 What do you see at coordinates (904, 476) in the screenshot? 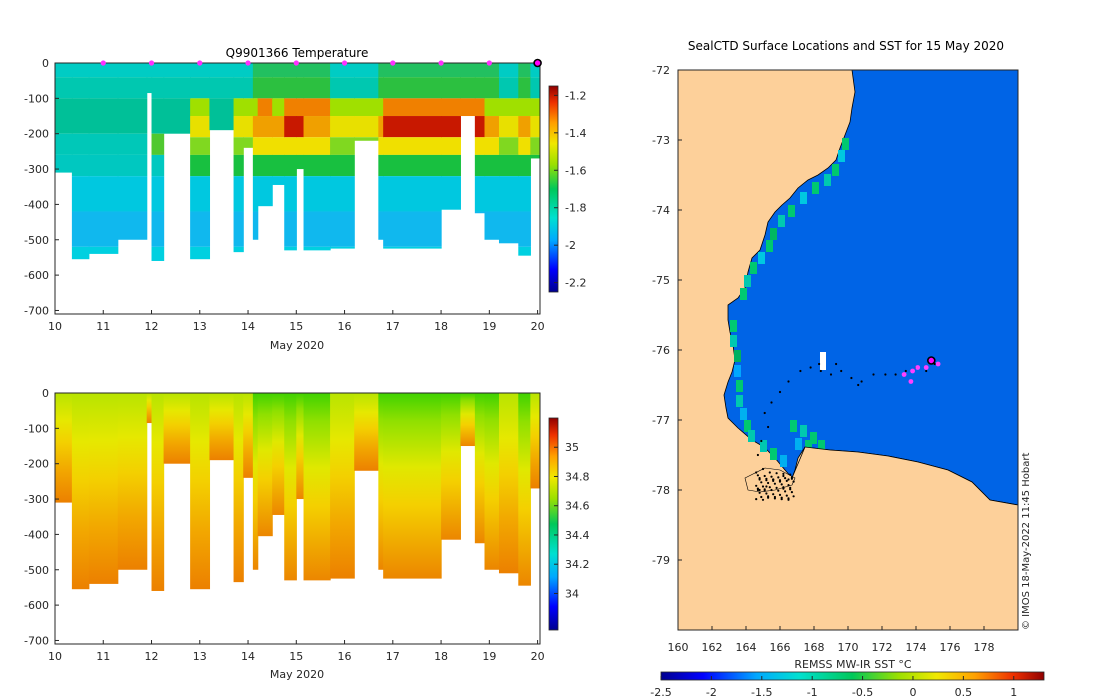
I see `ice-shelf-edge` at bounding box center [904, 476].